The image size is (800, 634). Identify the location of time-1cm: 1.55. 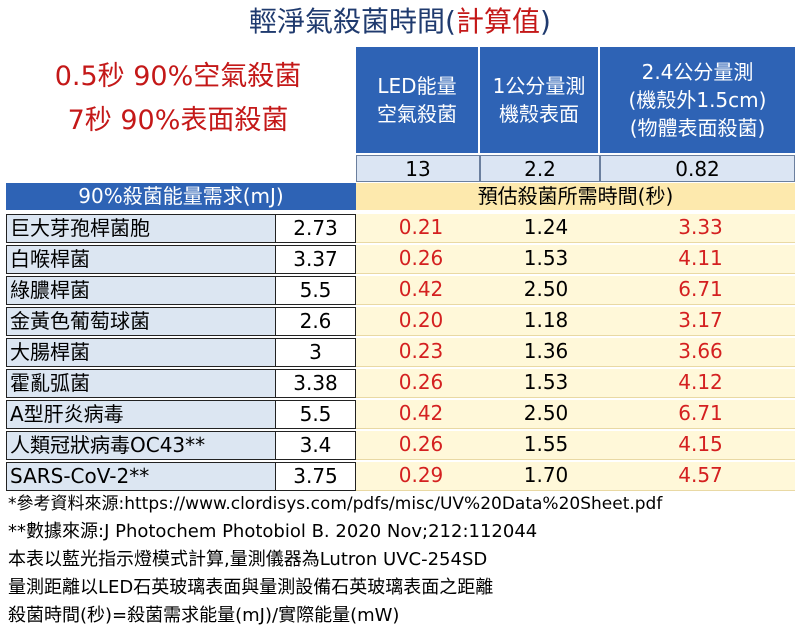
(546, 445).